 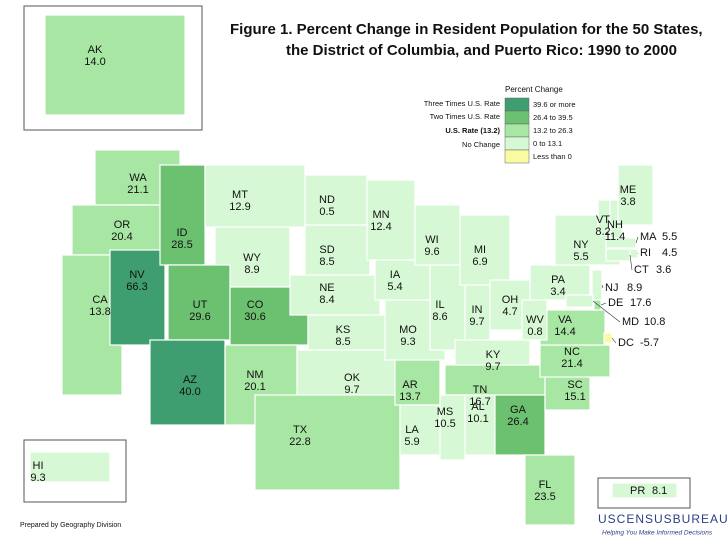 What do you see at coordinates (37, 478) in the screenshot?
I see `state-value: 9.3` at bounding box center [37, 478].